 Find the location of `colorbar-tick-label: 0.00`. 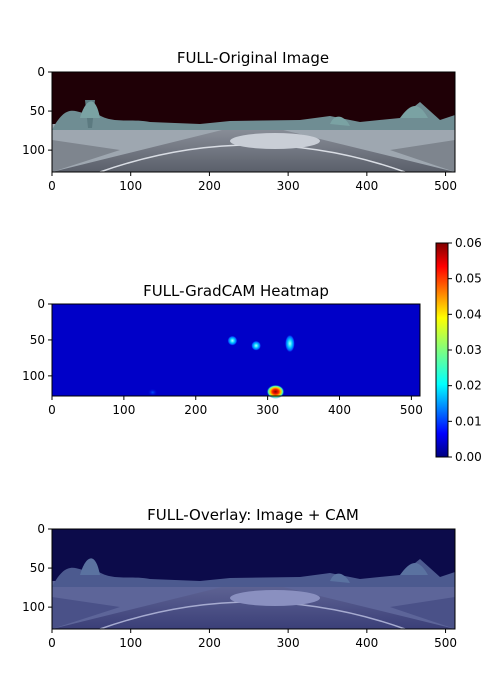

colorbar-tick-label: 0.00 is located at coordinates (468, 457).